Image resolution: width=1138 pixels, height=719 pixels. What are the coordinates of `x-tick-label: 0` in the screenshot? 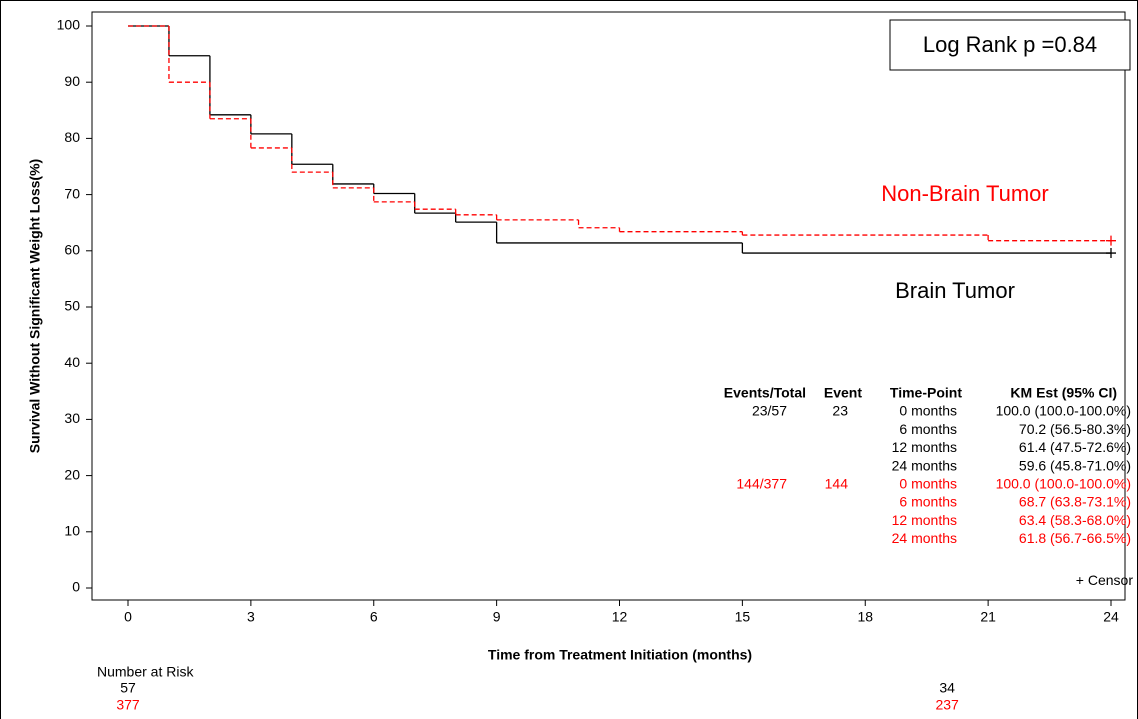 It's located at (128, 617).